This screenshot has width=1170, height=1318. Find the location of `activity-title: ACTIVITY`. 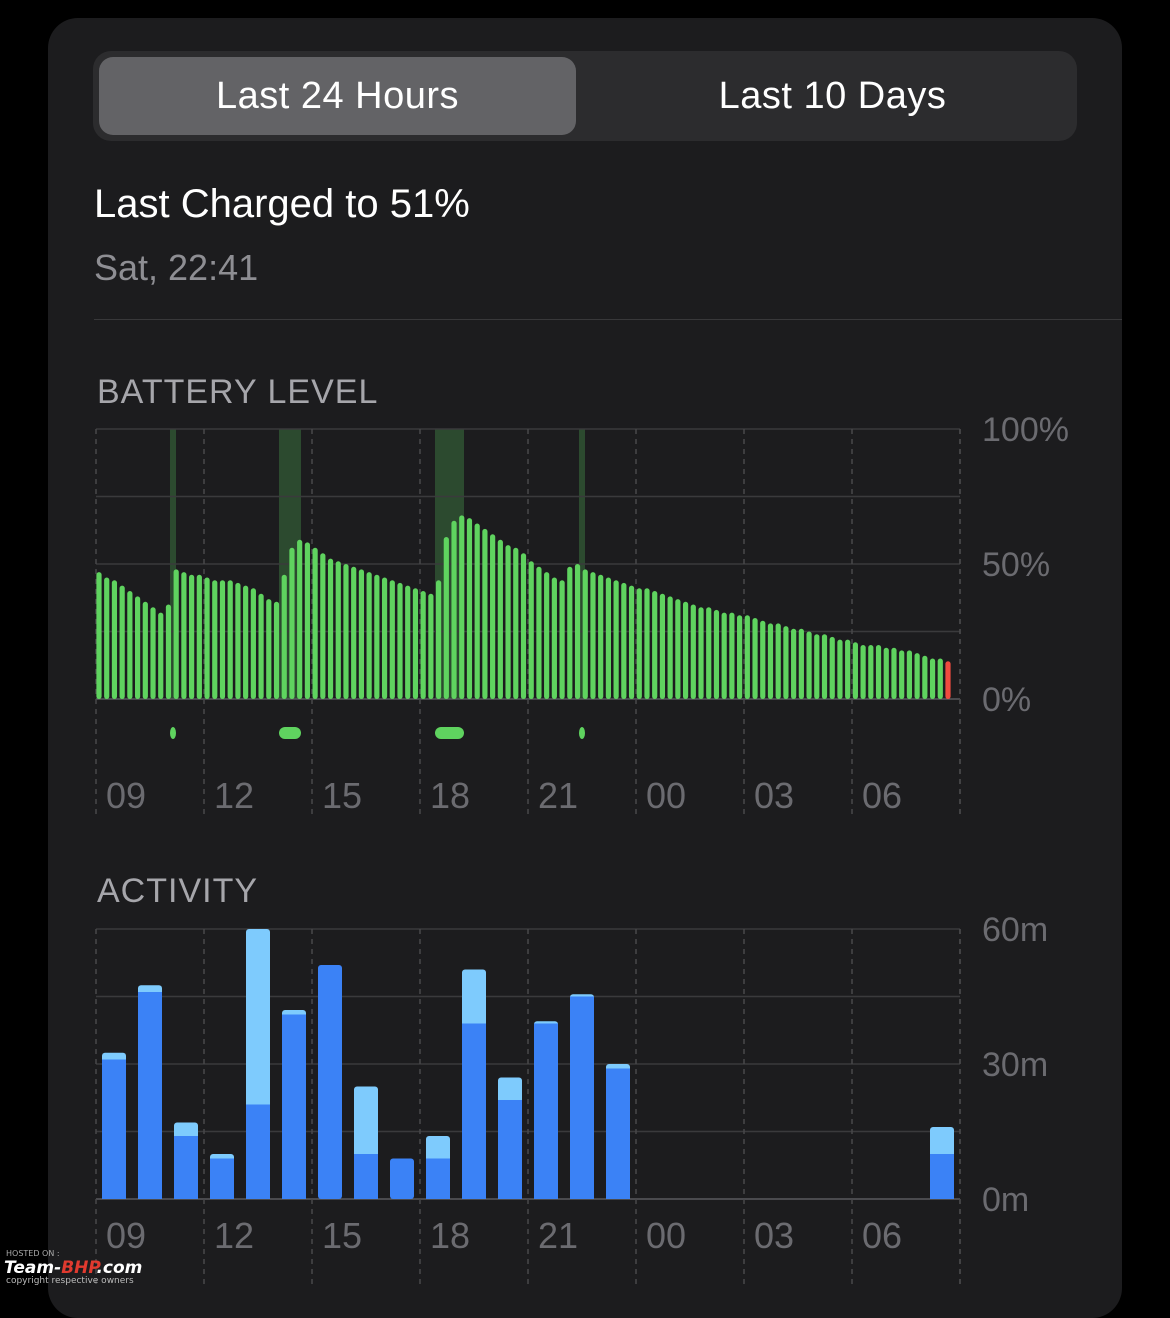

activity-title: ACTIVITY is located at coordinates (178, 891).